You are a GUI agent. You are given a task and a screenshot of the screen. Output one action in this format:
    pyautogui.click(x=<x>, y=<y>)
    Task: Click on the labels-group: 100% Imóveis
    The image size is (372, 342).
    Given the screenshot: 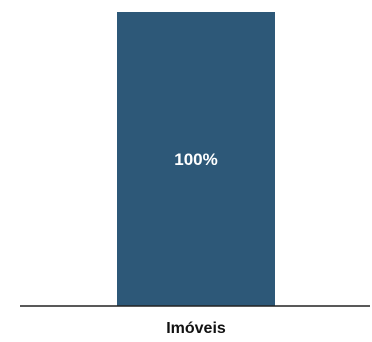 What is the action you would take?
    pyautogui.click(x=196, y=243)
    